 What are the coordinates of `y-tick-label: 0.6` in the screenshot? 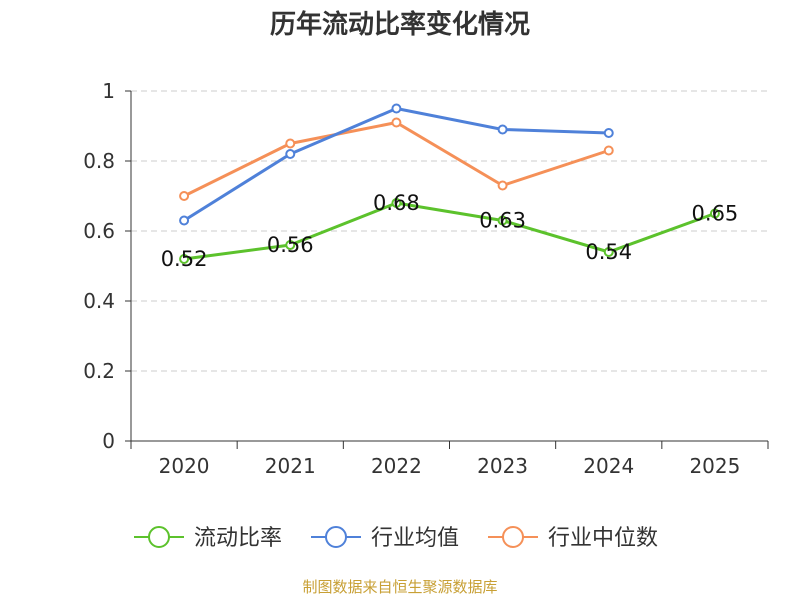 It's located at (99, 231).